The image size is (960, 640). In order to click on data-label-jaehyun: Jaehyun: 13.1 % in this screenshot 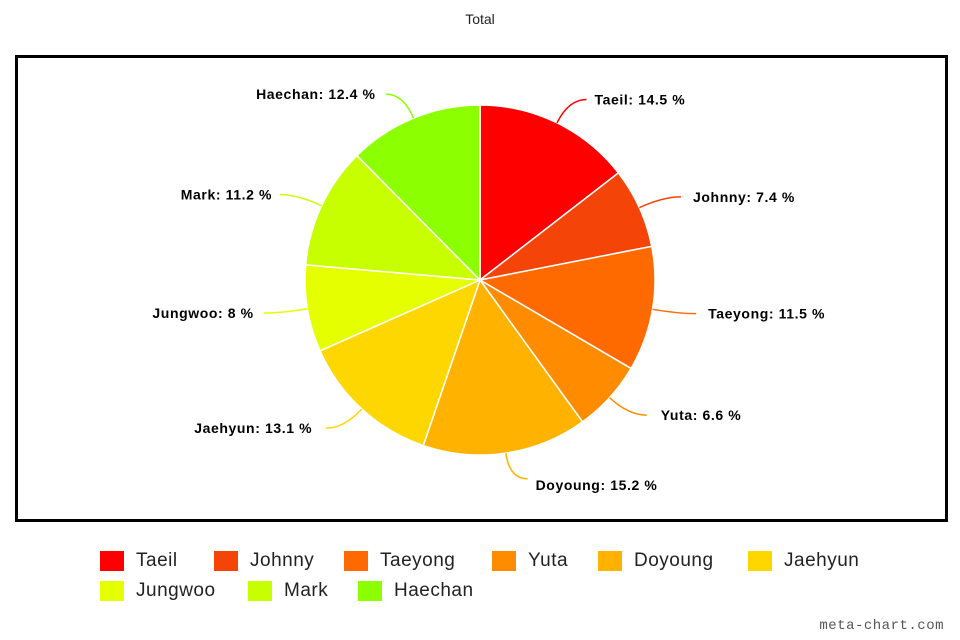, I will do `click(253, 428)`.